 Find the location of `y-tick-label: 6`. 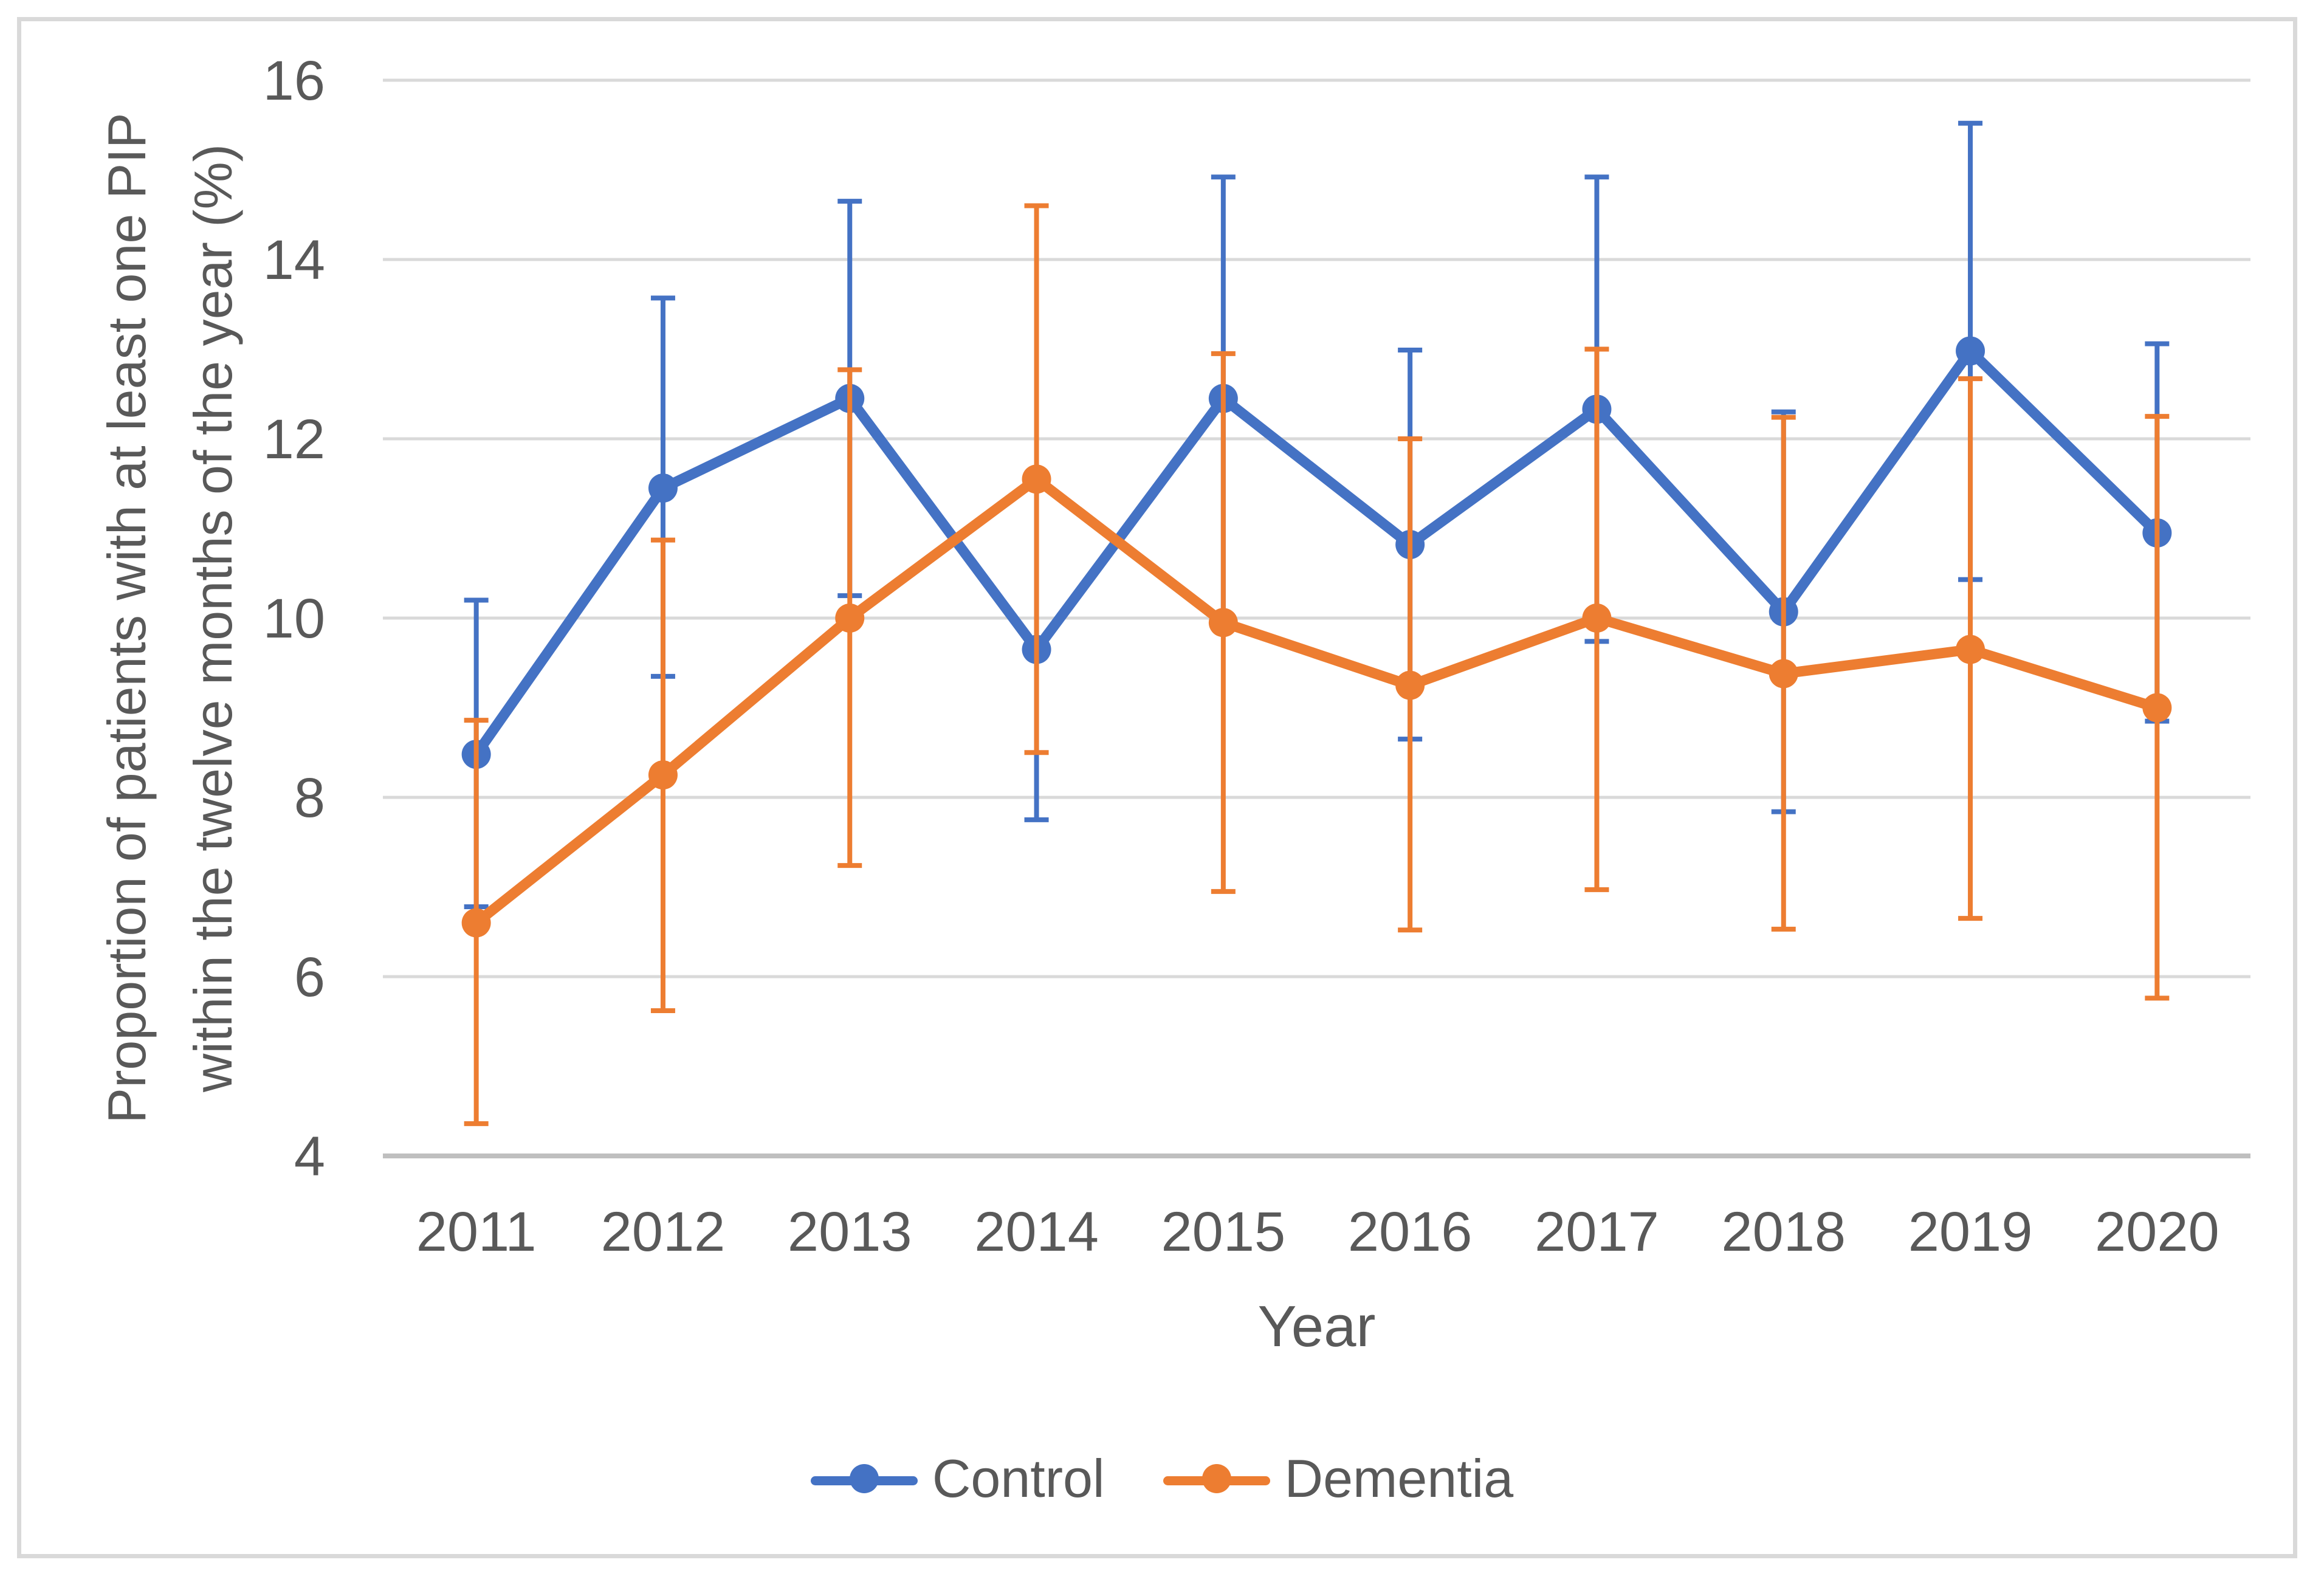

y-tick-label: 6 is located at coordinates (309, 977).